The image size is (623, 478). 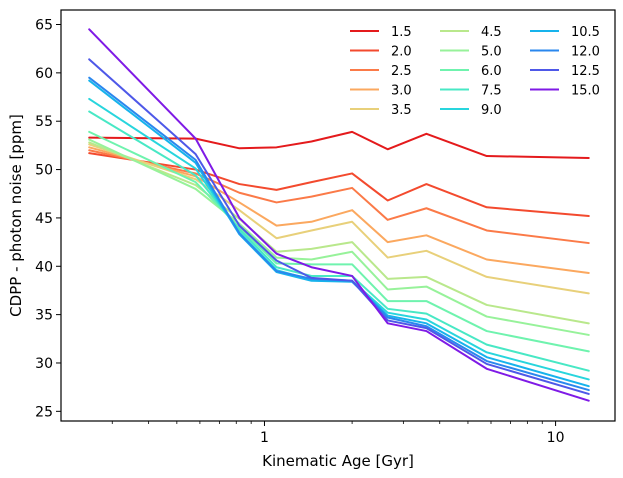 What do you see at coordinates (339, 184) in the screenshot?
I see `series-line-2.0` at bounding box center [339, 184].